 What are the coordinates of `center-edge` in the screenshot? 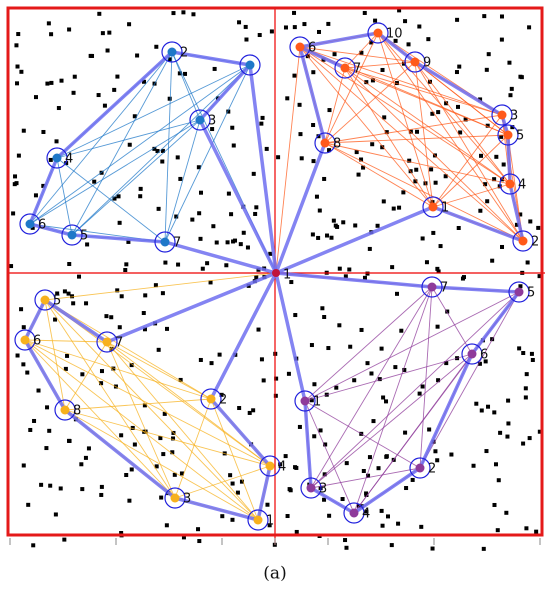 It's located at (160, 286).